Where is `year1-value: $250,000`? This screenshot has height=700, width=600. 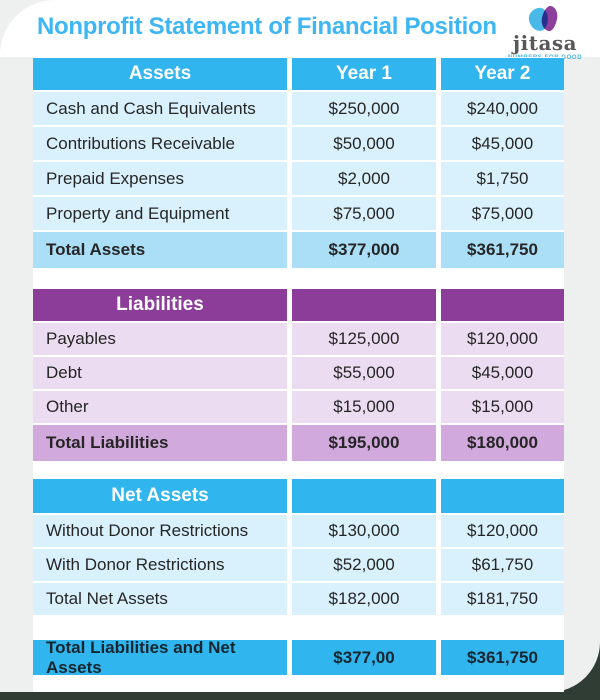
year1-value: $250,000 is located at coordinates (364, 108).